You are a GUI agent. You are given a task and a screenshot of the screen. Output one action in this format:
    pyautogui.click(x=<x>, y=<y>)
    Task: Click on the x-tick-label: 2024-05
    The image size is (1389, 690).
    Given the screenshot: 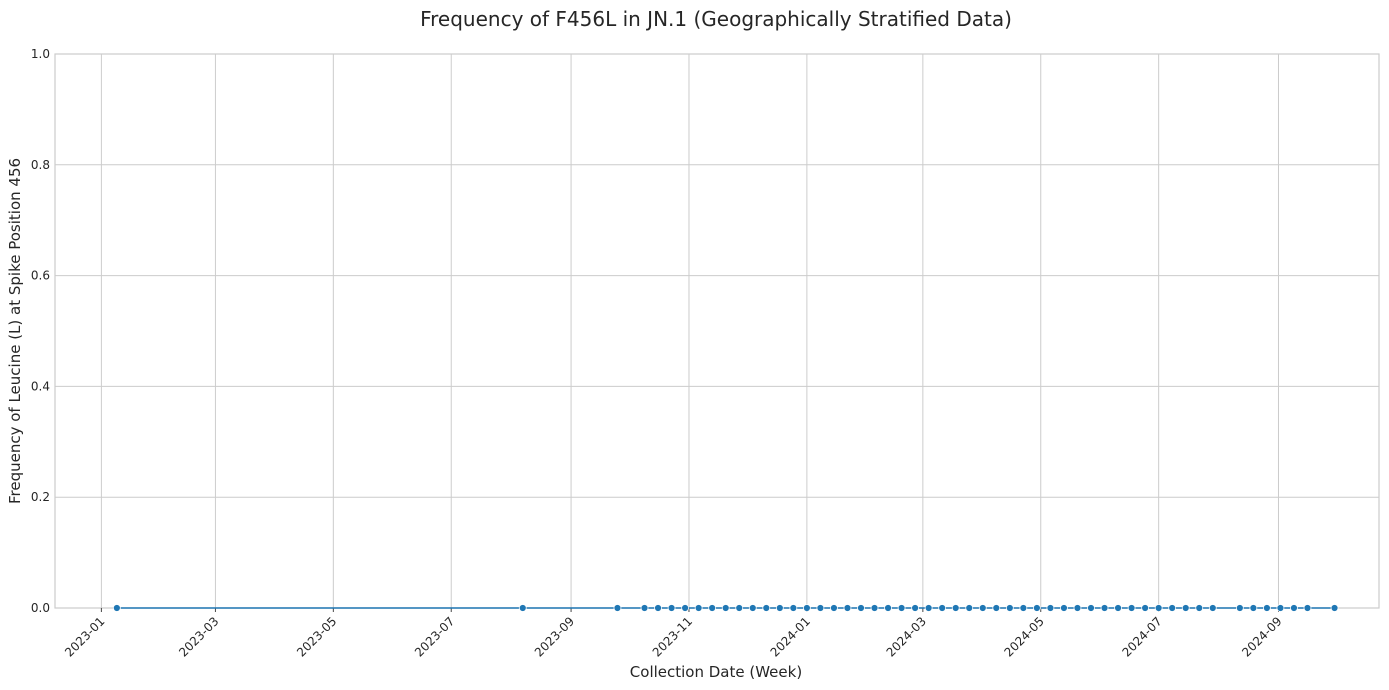 What is the action you would take?
    pyautogui.click(x=1024, y=636)
    